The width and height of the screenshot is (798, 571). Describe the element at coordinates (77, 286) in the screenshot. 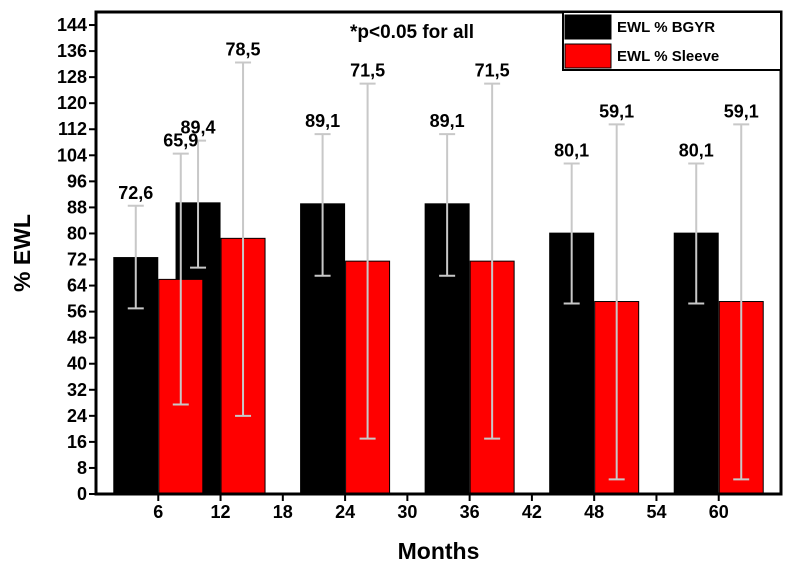

I see `y-tick-label: 64` at that location.